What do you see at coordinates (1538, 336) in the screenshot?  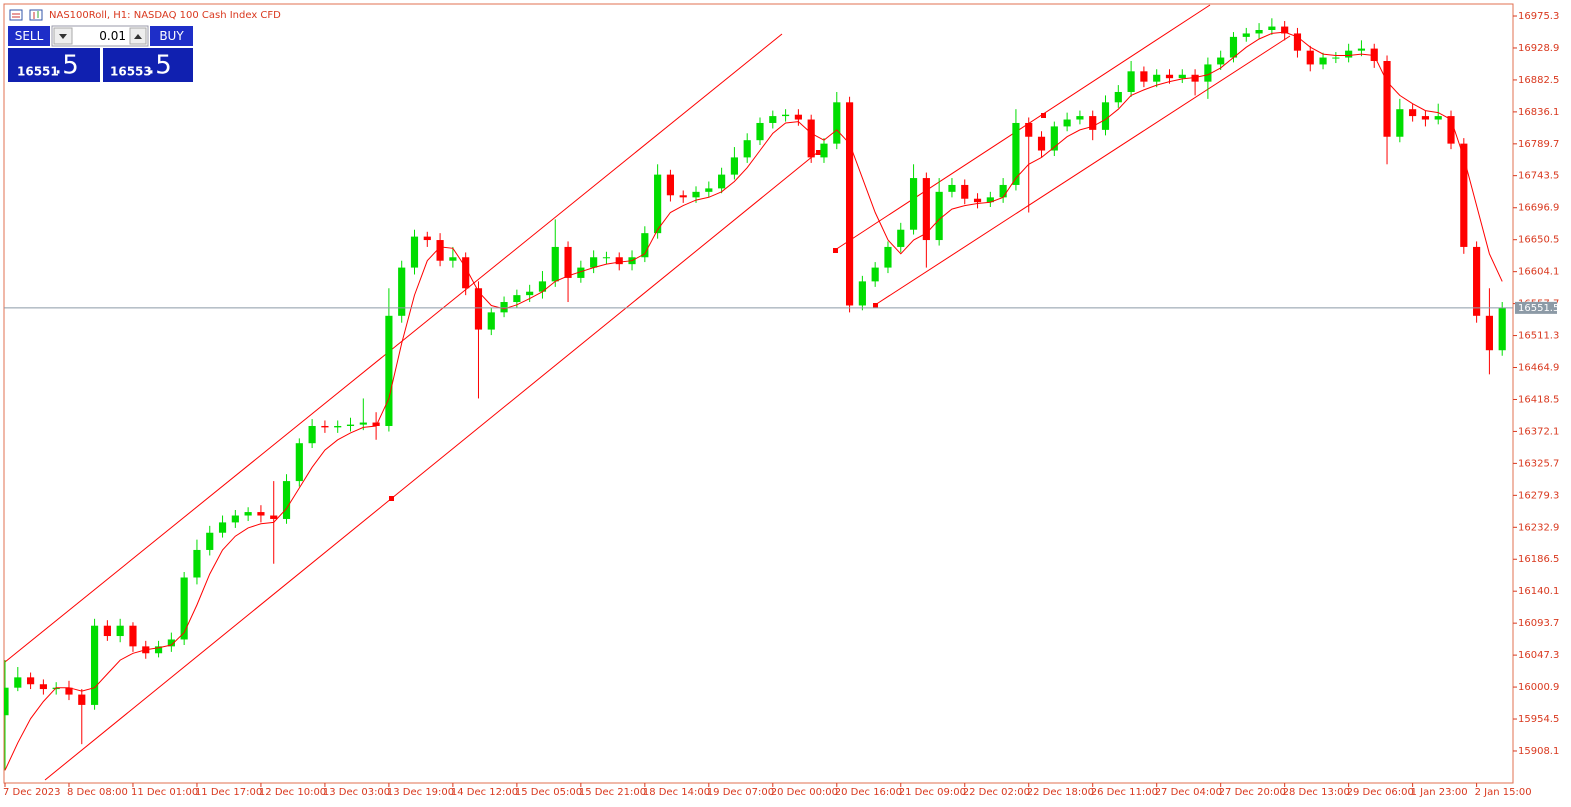 I see `y-tick-label: 16511.3` at bounding box center [1538, 336].